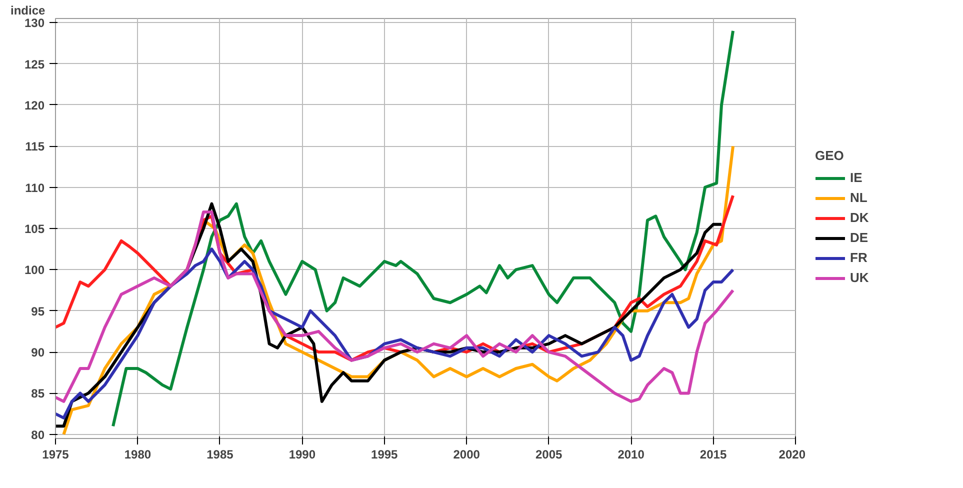 This screenshot has height=488, width=963. Describe the element at coordinates (34, 229) in the screenshot. I see `y-tick-label: 105` at that location.